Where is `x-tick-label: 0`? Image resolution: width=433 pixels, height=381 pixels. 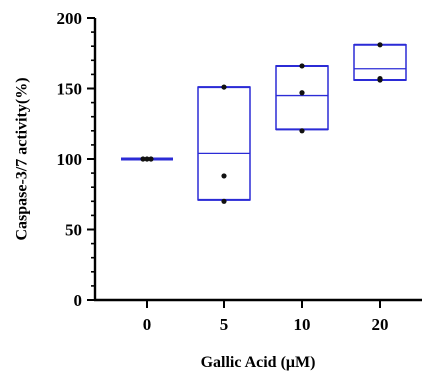 x-tick-label: 0 is located at coordinates (147, 324).